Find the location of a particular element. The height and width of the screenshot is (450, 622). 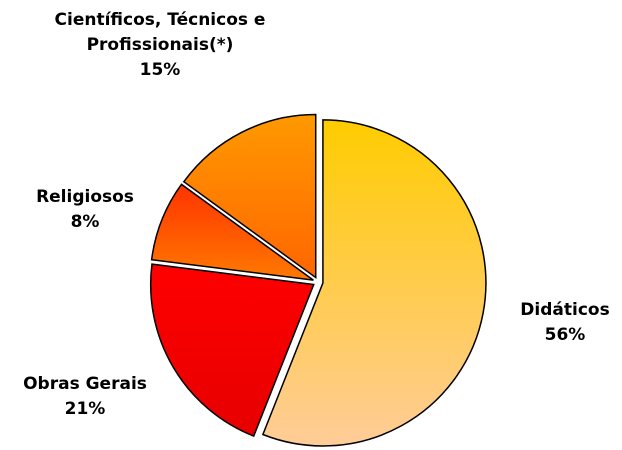

slice-label: Obras Gerais 21% is located at coordinates (85, 397).